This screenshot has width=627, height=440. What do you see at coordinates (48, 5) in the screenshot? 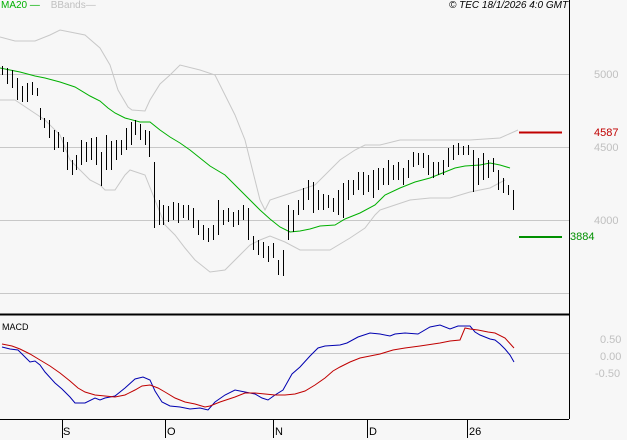
I see `legend: MA20 — BBands—` at bounding box center [48, 5].